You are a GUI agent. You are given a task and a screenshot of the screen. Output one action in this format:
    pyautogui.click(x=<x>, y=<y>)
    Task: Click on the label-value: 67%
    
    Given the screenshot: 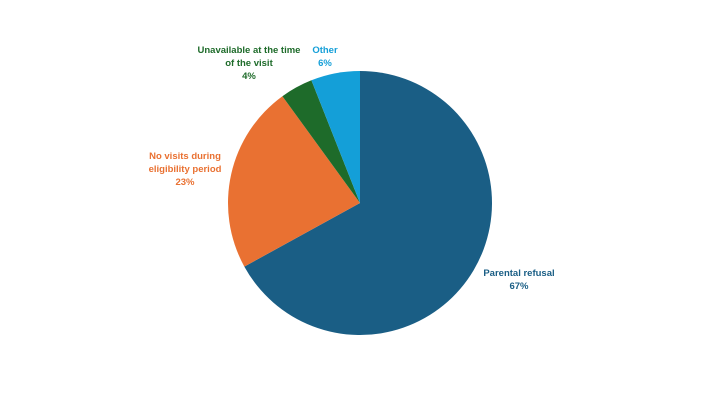 What is the action you would take?
    pyautogui.click(x=519, y=286)
    